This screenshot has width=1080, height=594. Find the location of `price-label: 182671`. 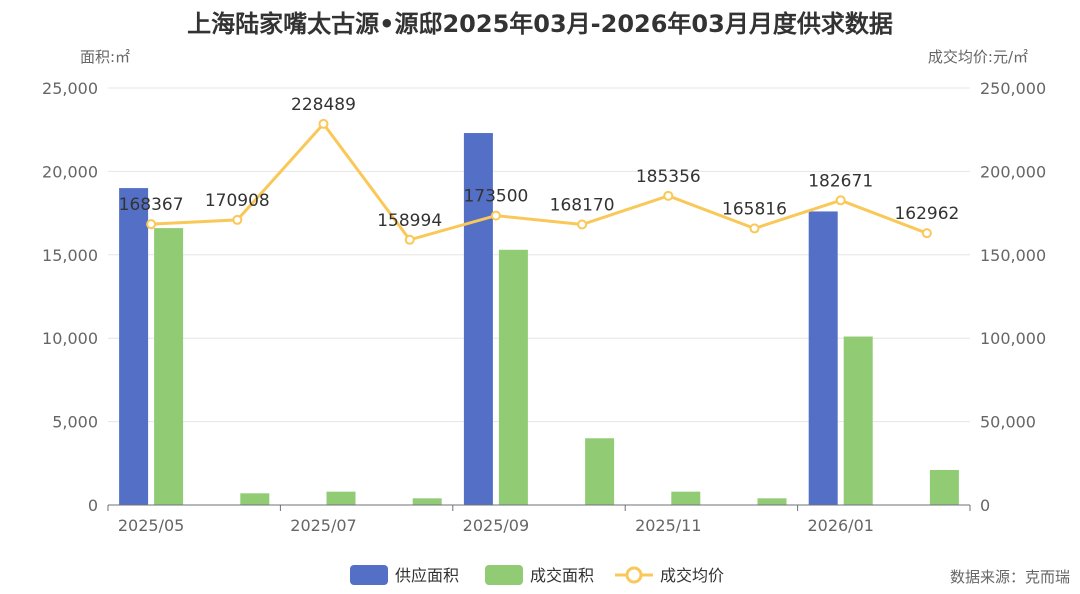

price-label: 182671 is located at coordinates (840, 181).